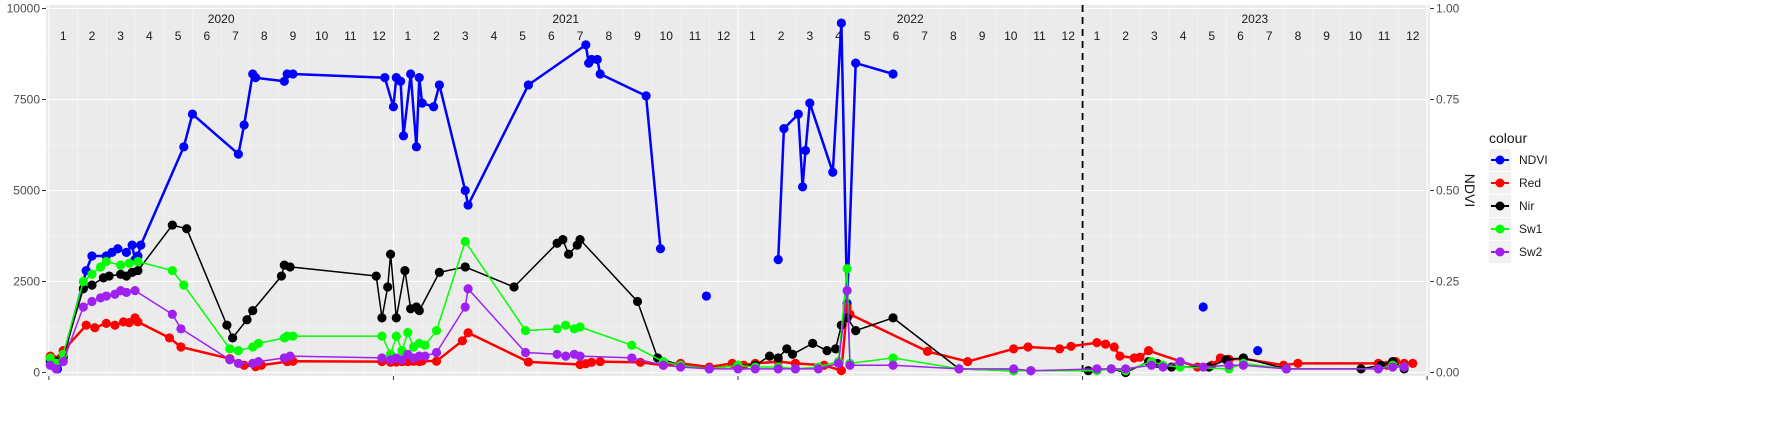  What do you see at coordinates (1183, 36) in the screenshot?
I see `month-label: 4` at bounding box center [1183, 36].